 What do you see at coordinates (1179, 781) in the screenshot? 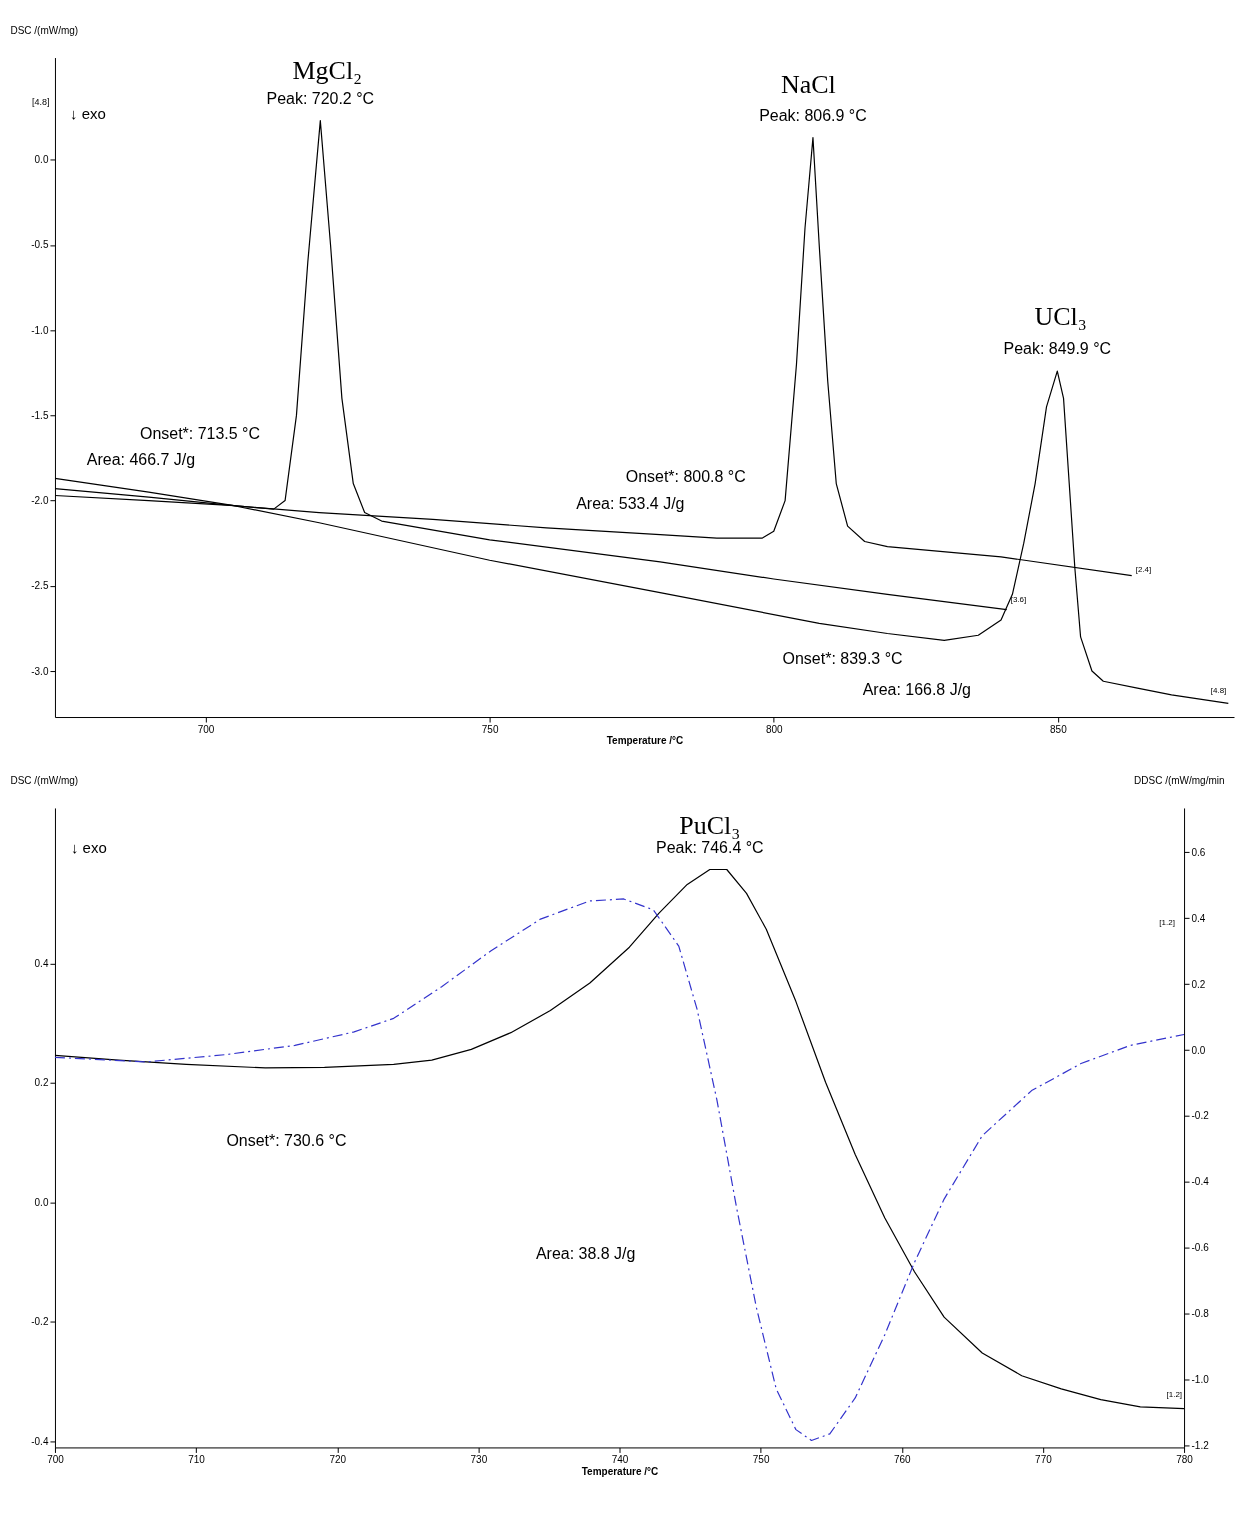
I see `y2-axis-title: DDSC /(mW/mg/min` at bounding box center [1179, 781].